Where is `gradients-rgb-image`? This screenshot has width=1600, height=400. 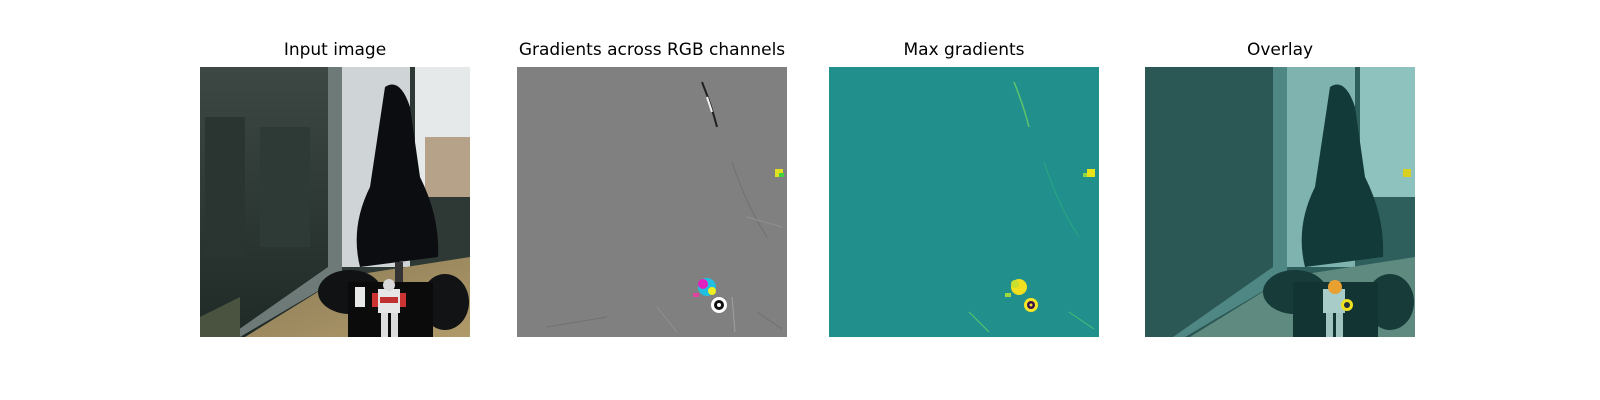
gradients-rgb-image is located at coordinates (652, 202).